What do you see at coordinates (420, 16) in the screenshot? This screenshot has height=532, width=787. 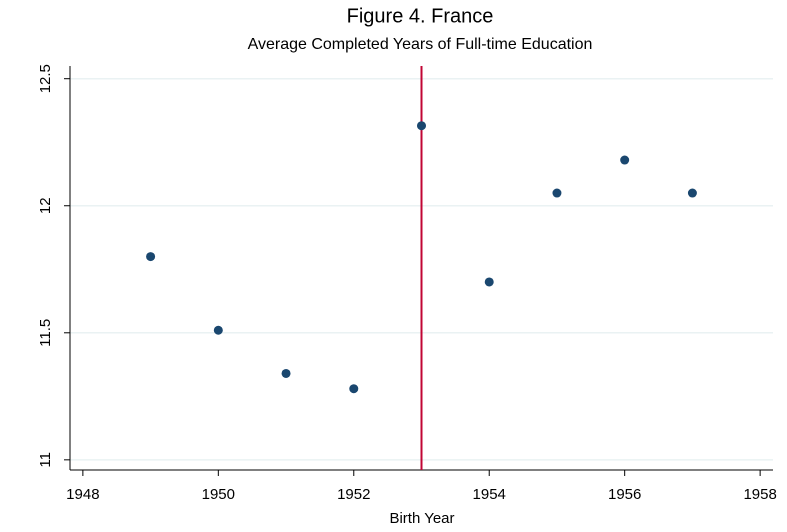 I see `chart-title: Figure 4. France` at bounding box center [420, 16].